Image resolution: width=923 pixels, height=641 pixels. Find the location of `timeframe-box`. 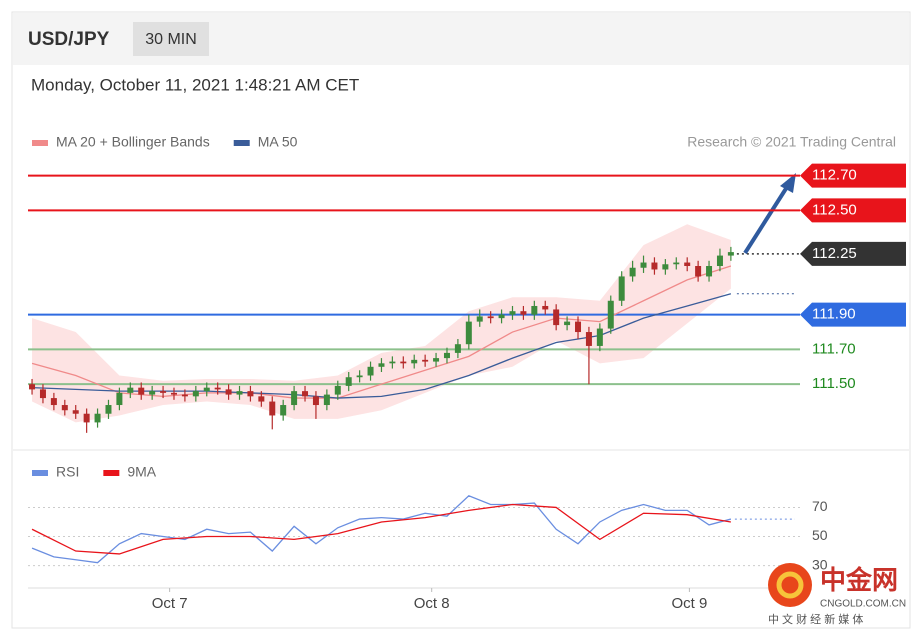

timeframe-box is located at coordinates (171, 39).